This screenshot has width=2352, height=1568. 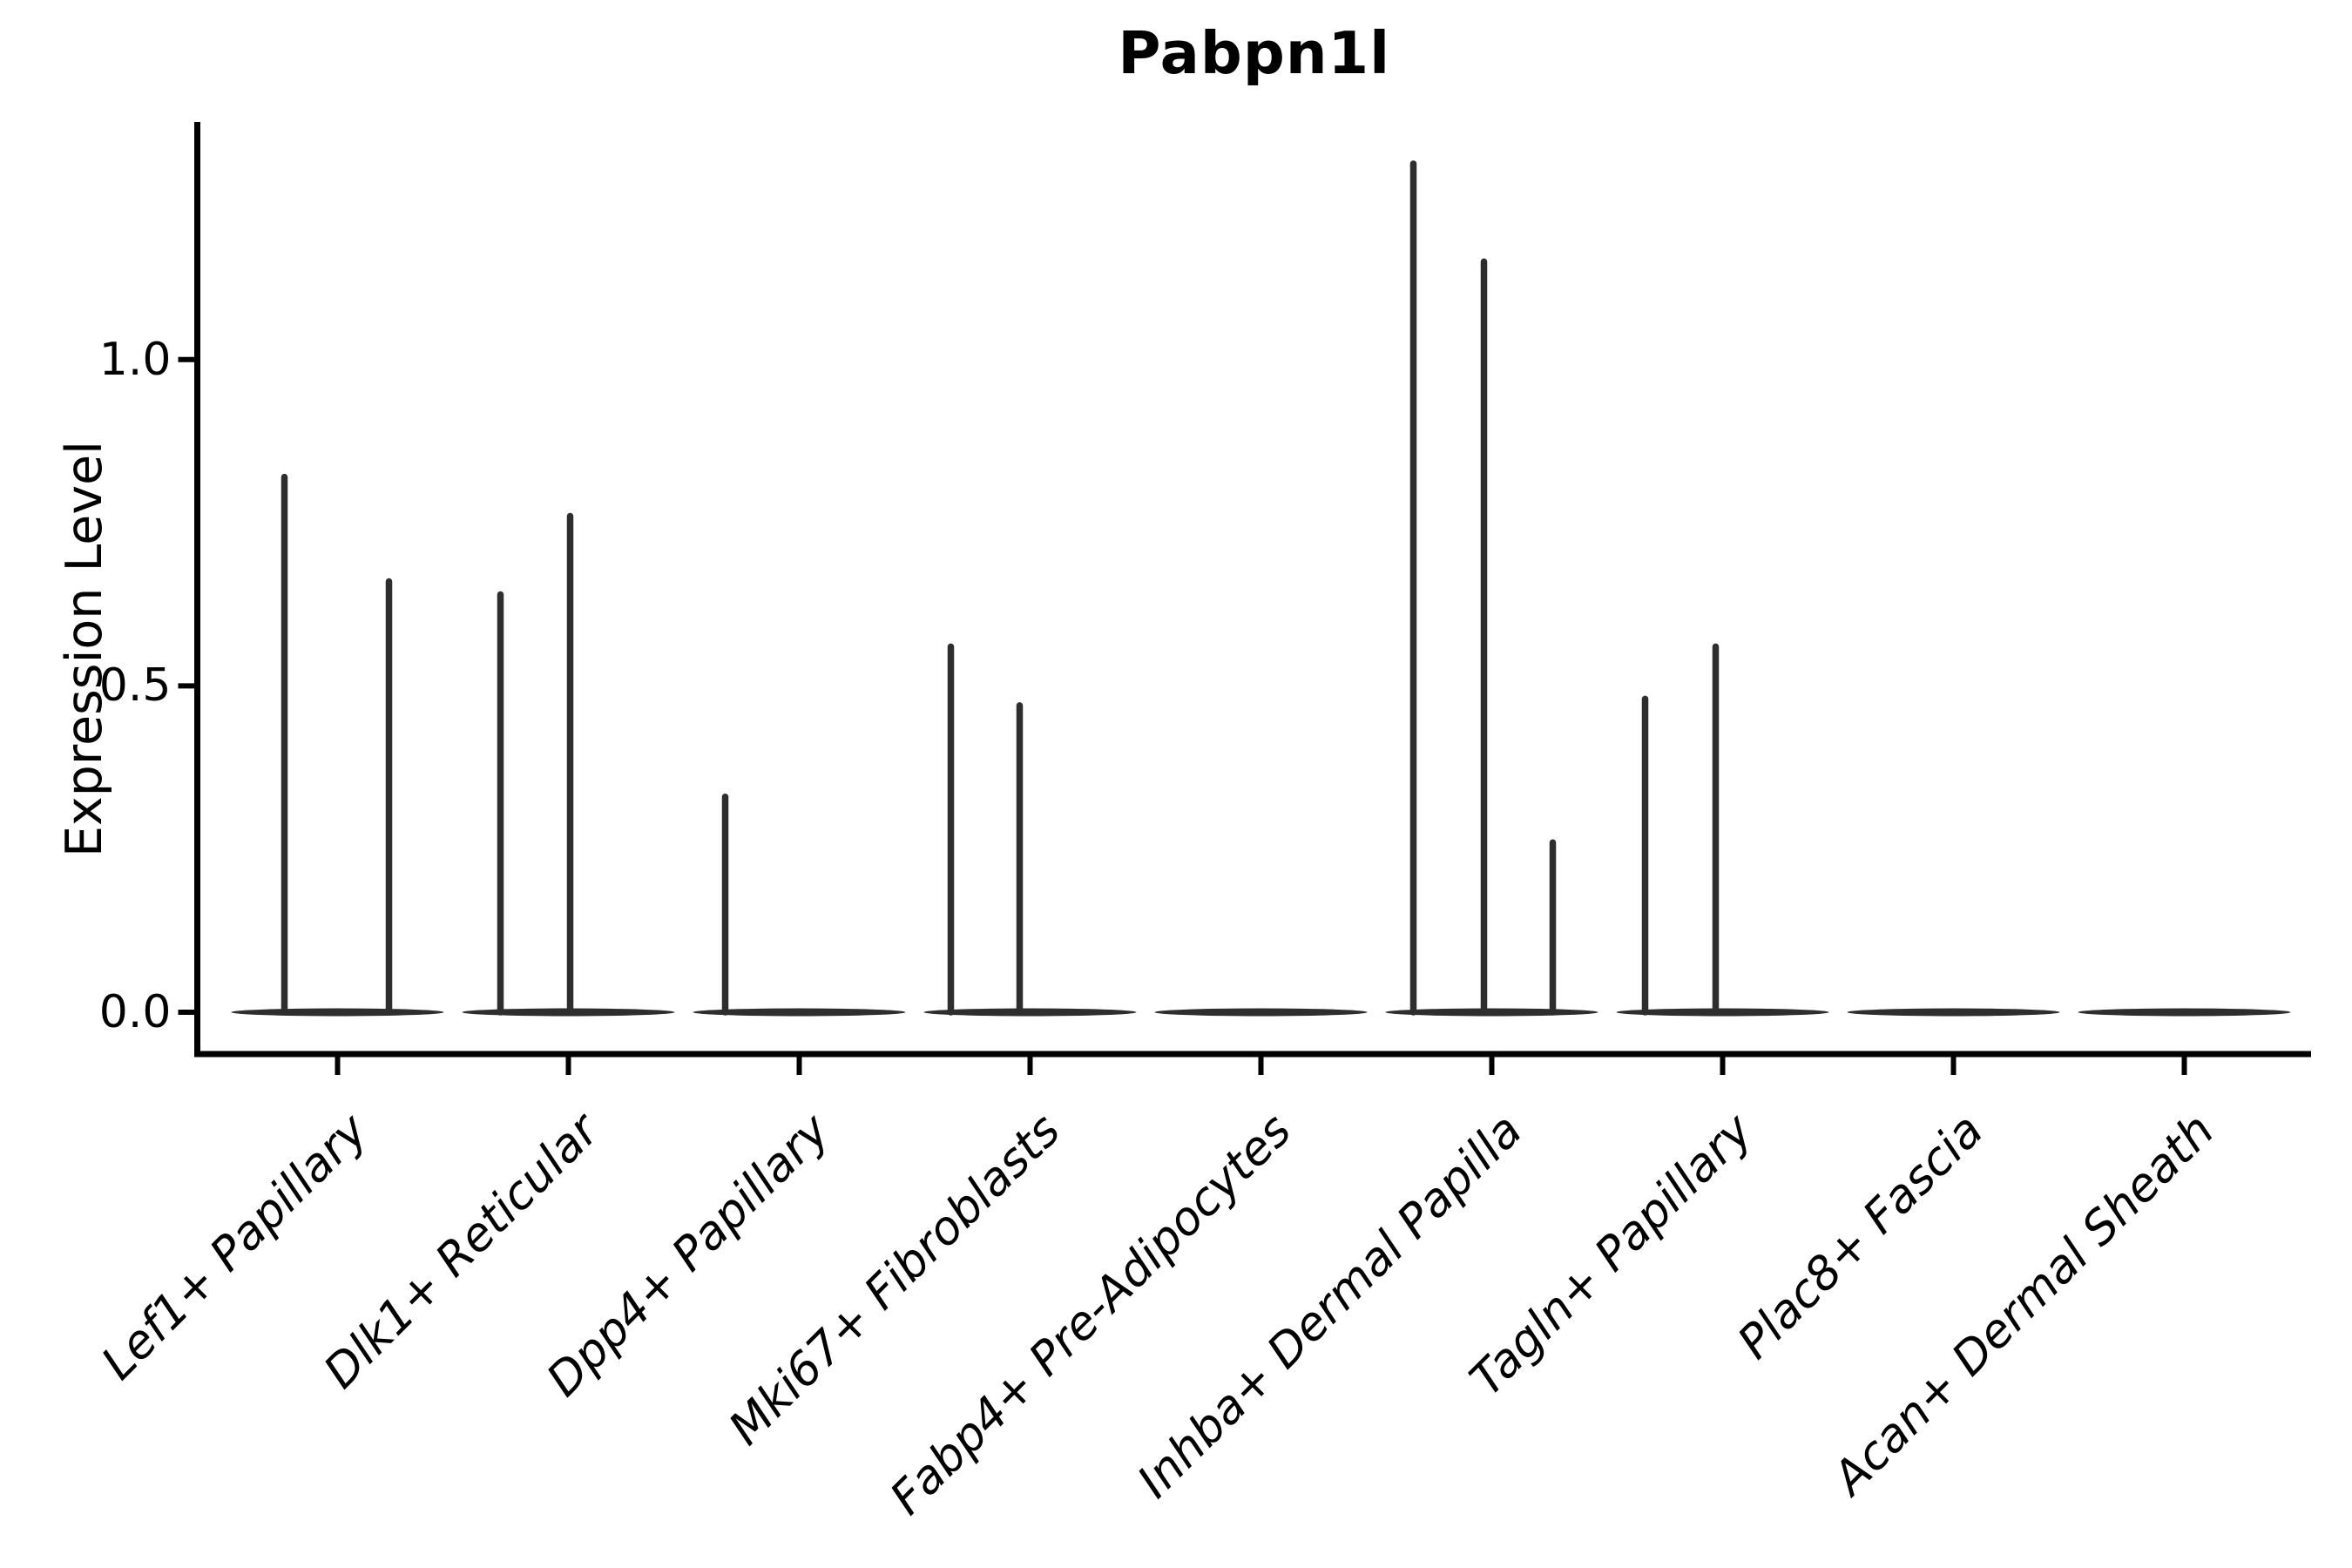 What do you see at coordinates (135, 359) in the screenshot?
I see `y-tick-label: 1.0` at bounding box center [135, 359].